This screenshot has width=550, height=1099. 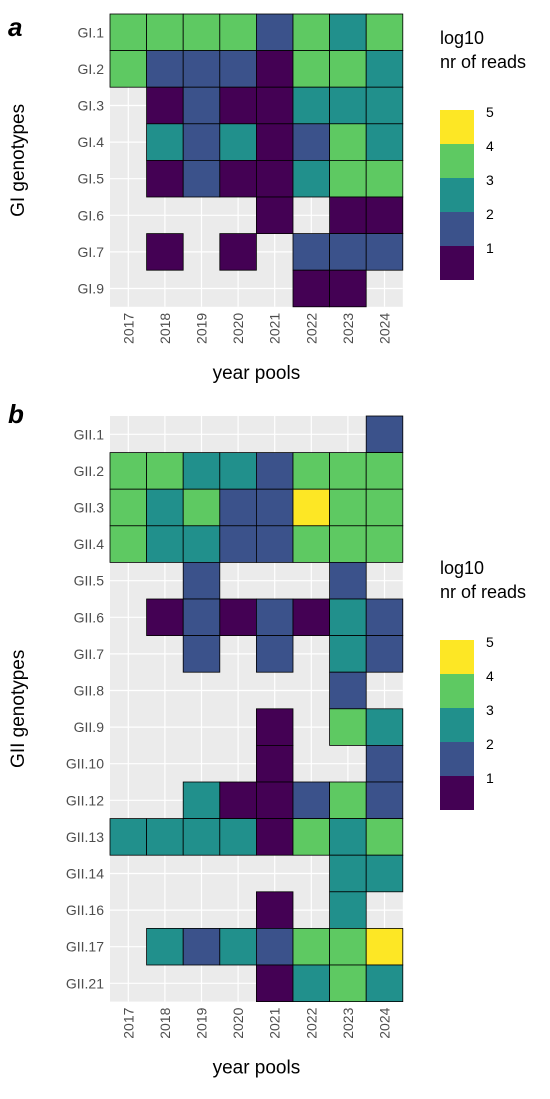 What do you see at coordinates (85, 764) in the screenshot?
I see `y-tick-label: GII.10` at bounding box center [85, 764].